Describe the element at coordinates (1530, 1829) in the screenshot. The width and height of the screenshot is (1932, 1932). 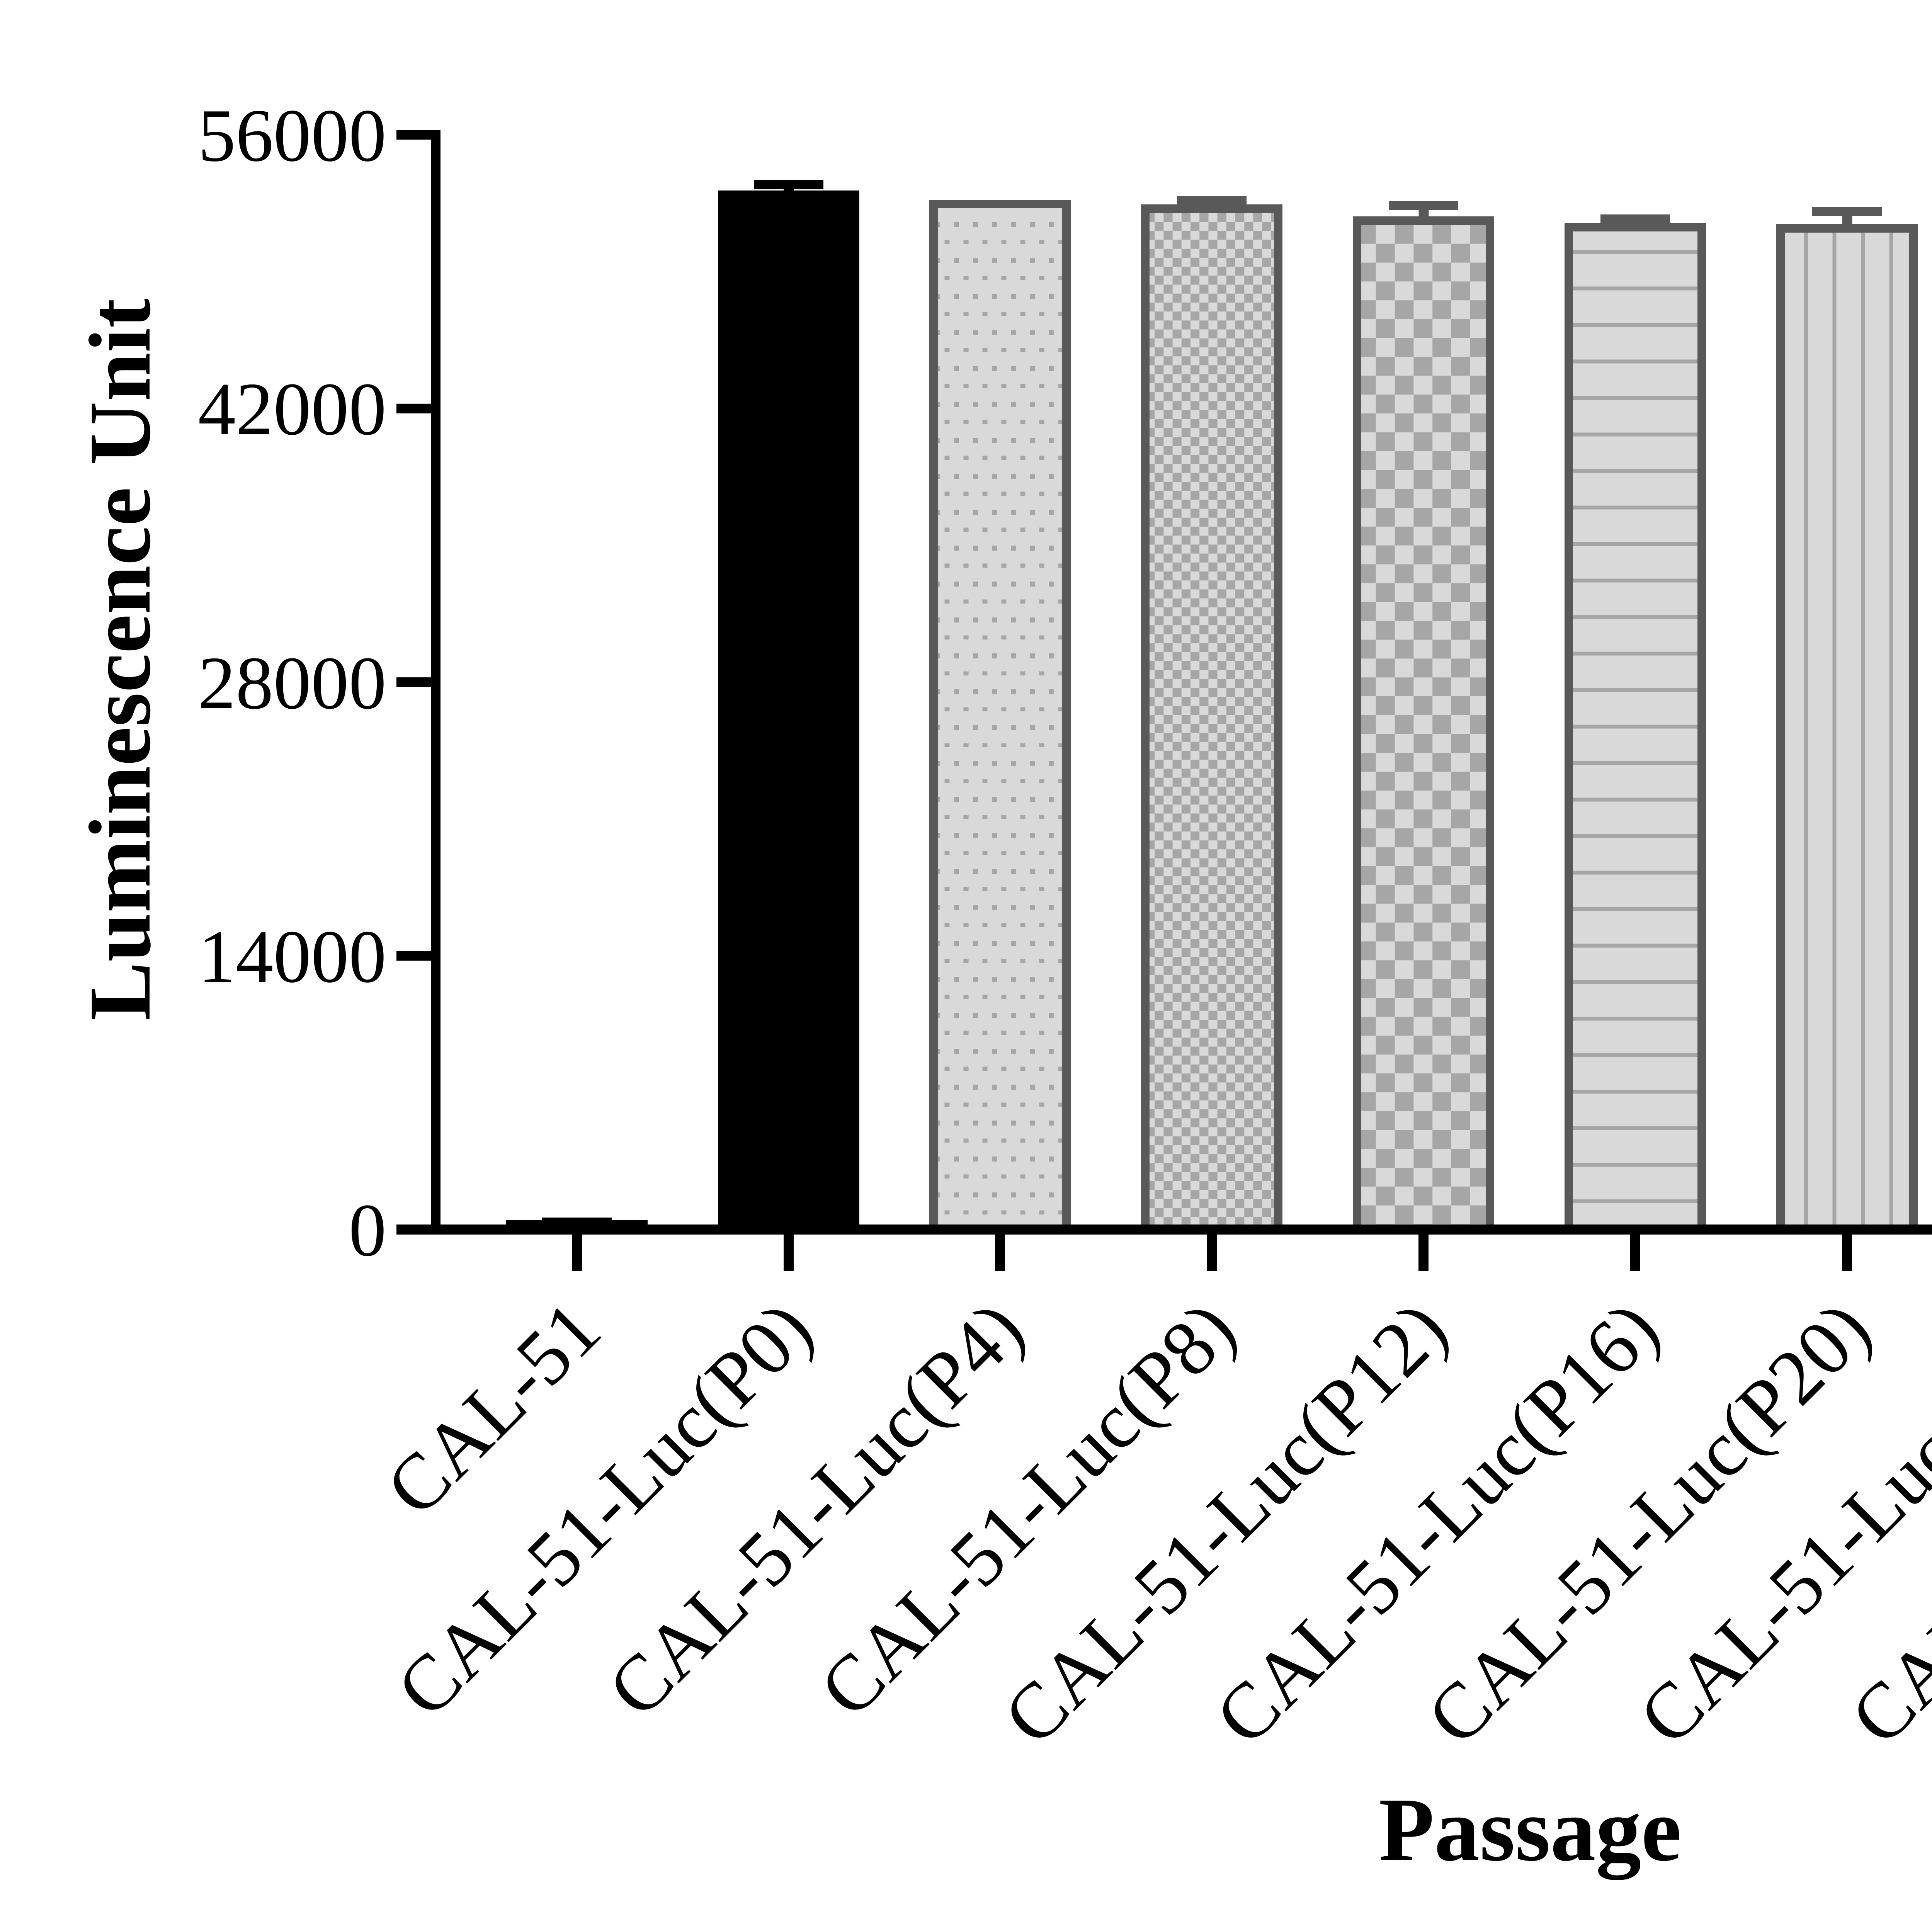
I see `svg-text: Passage` at that location.